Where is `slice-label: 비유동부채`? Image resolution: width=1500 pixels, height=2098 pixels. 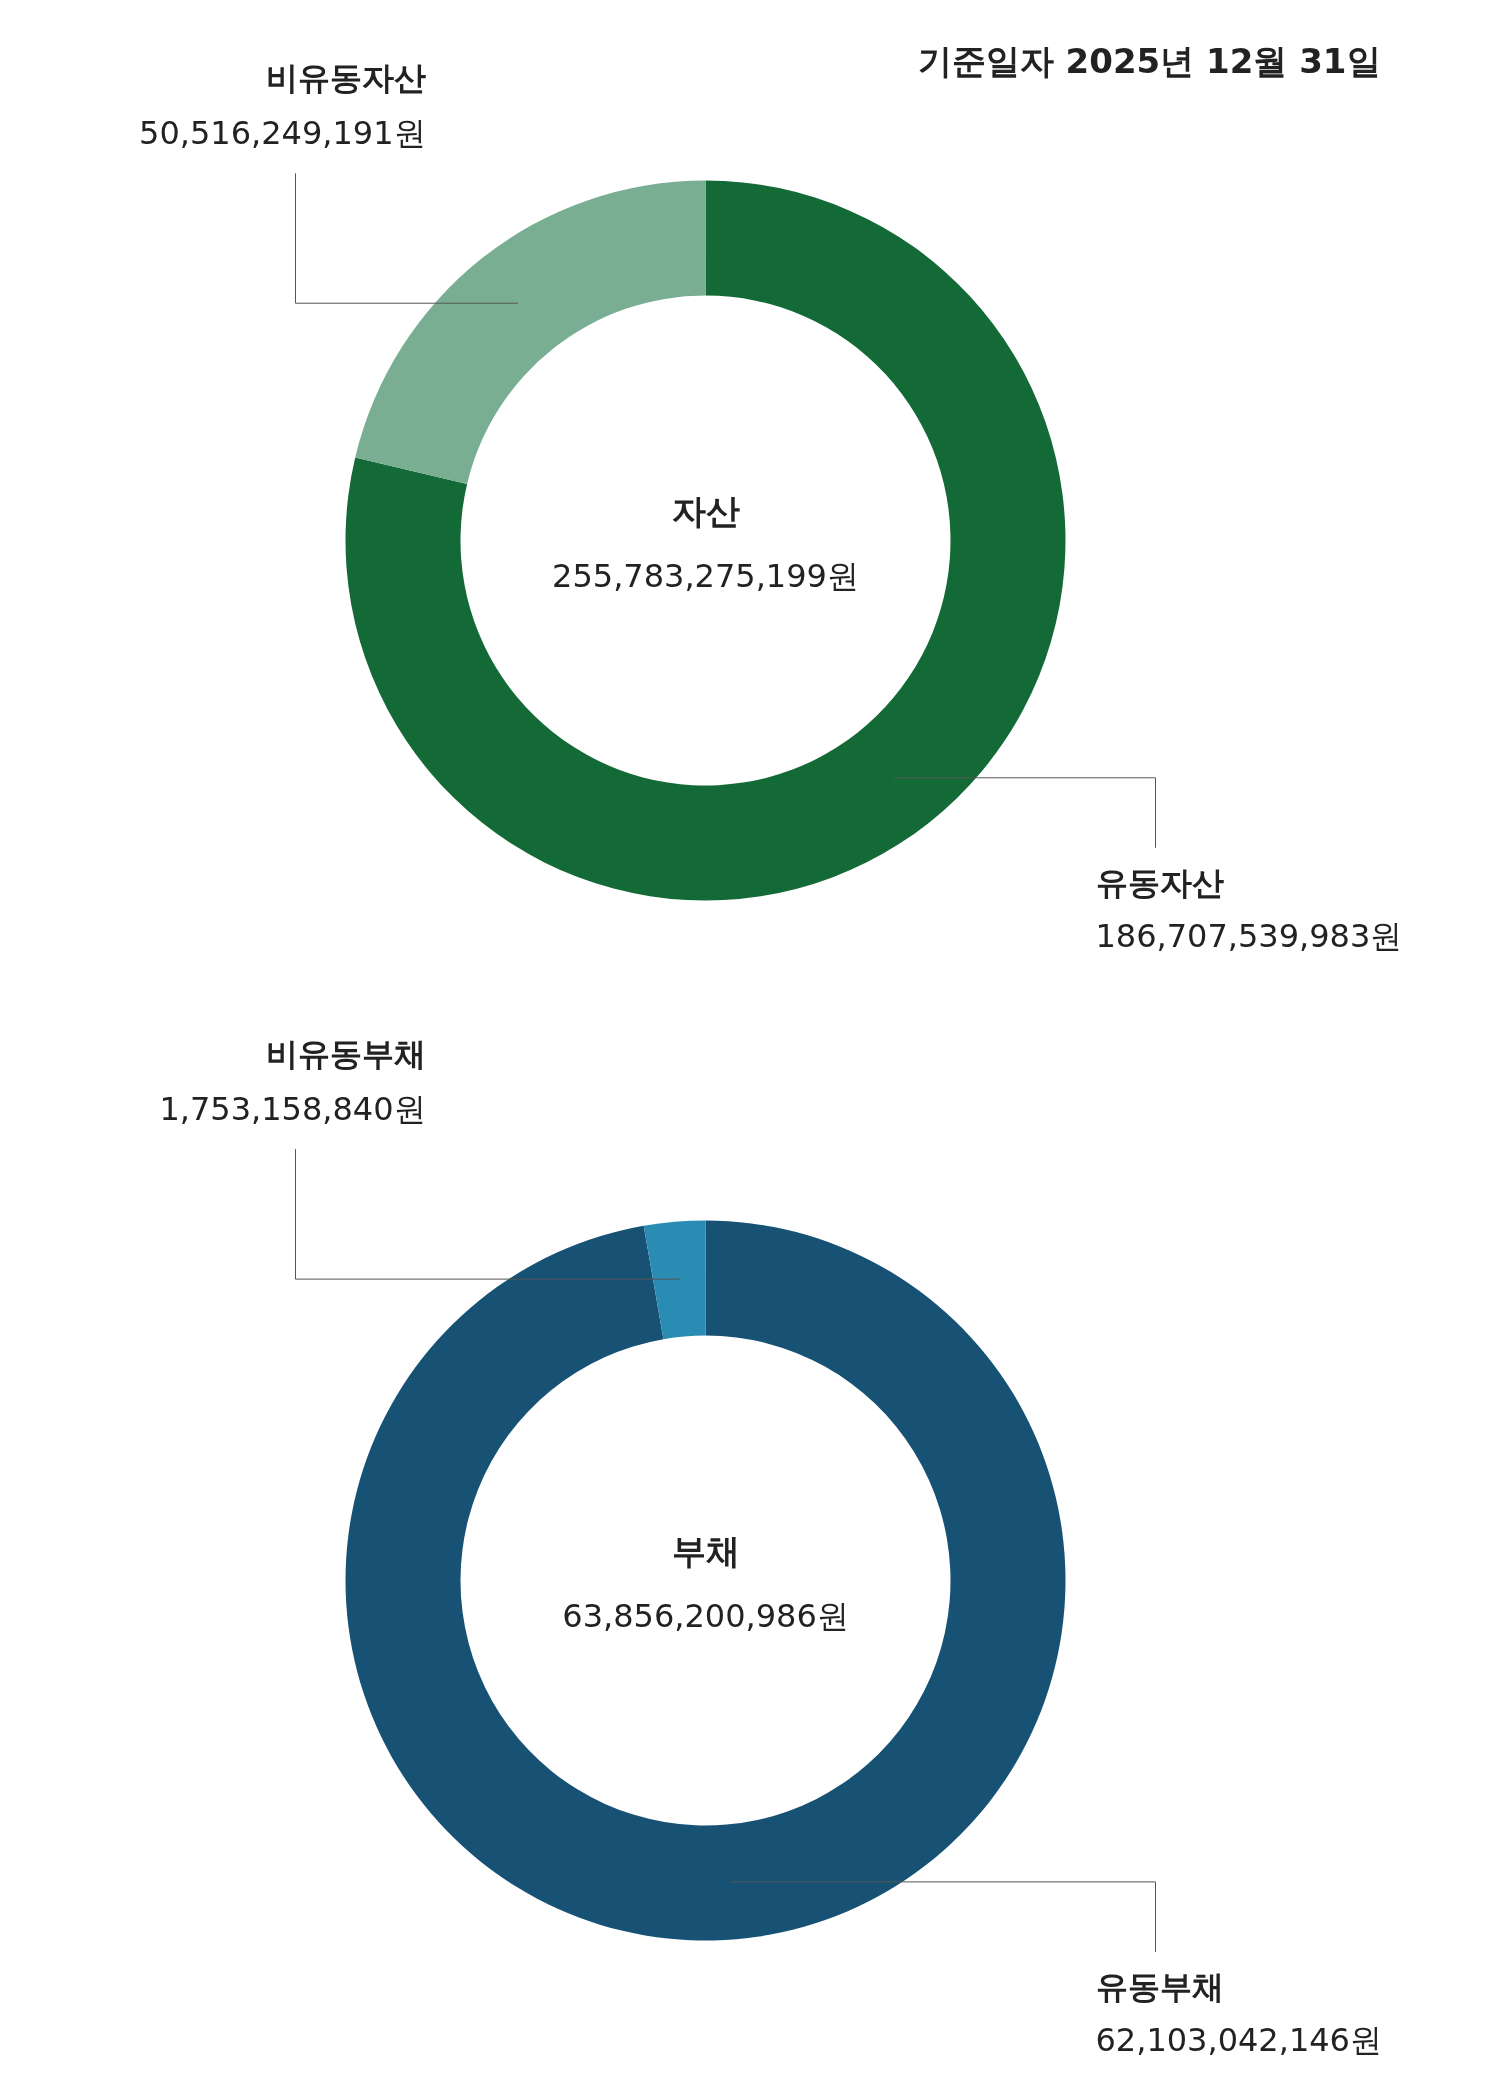
slice-label: 비유동부채 is located at coordinates (345, 1054).